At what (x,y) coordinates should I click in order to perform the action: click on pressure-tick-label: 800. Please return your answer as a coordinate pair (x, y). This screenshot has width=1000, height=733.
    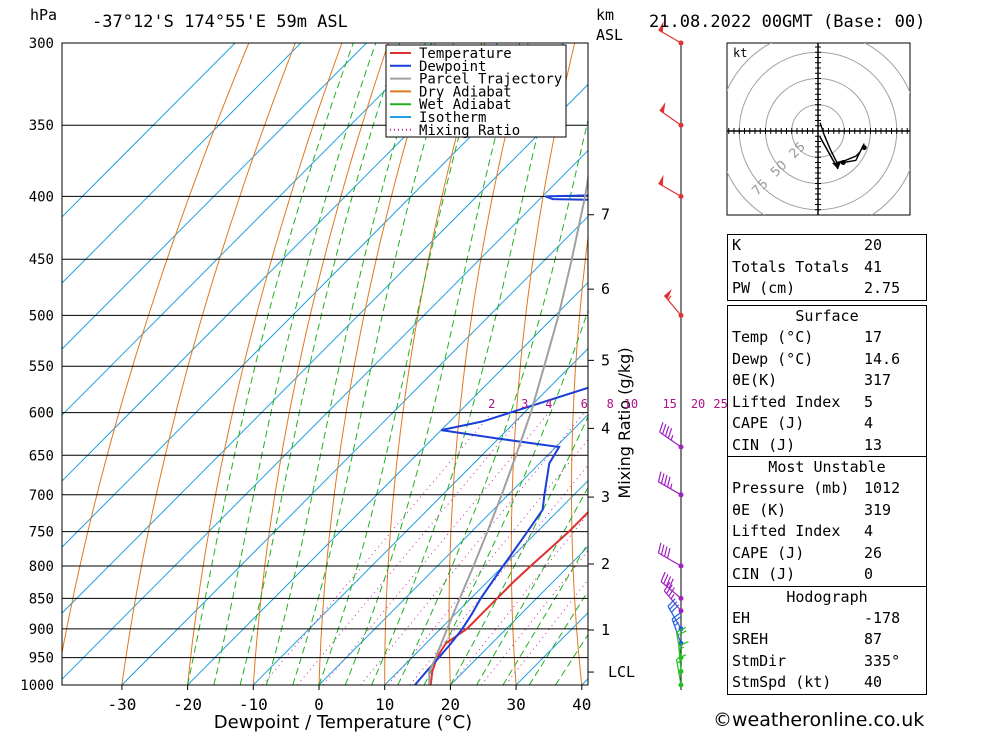
    Looking at the image, I should click on (41, 567).